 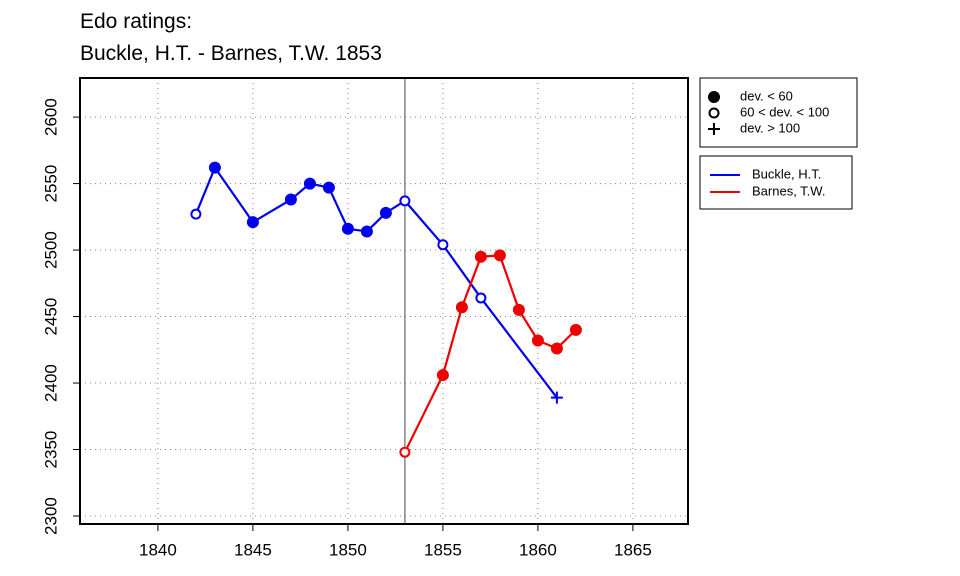 What do you see at coordinates (770, 127) in the screenshot?
I see `legend-label: dev. > 100` at bounding box center [770, 127].